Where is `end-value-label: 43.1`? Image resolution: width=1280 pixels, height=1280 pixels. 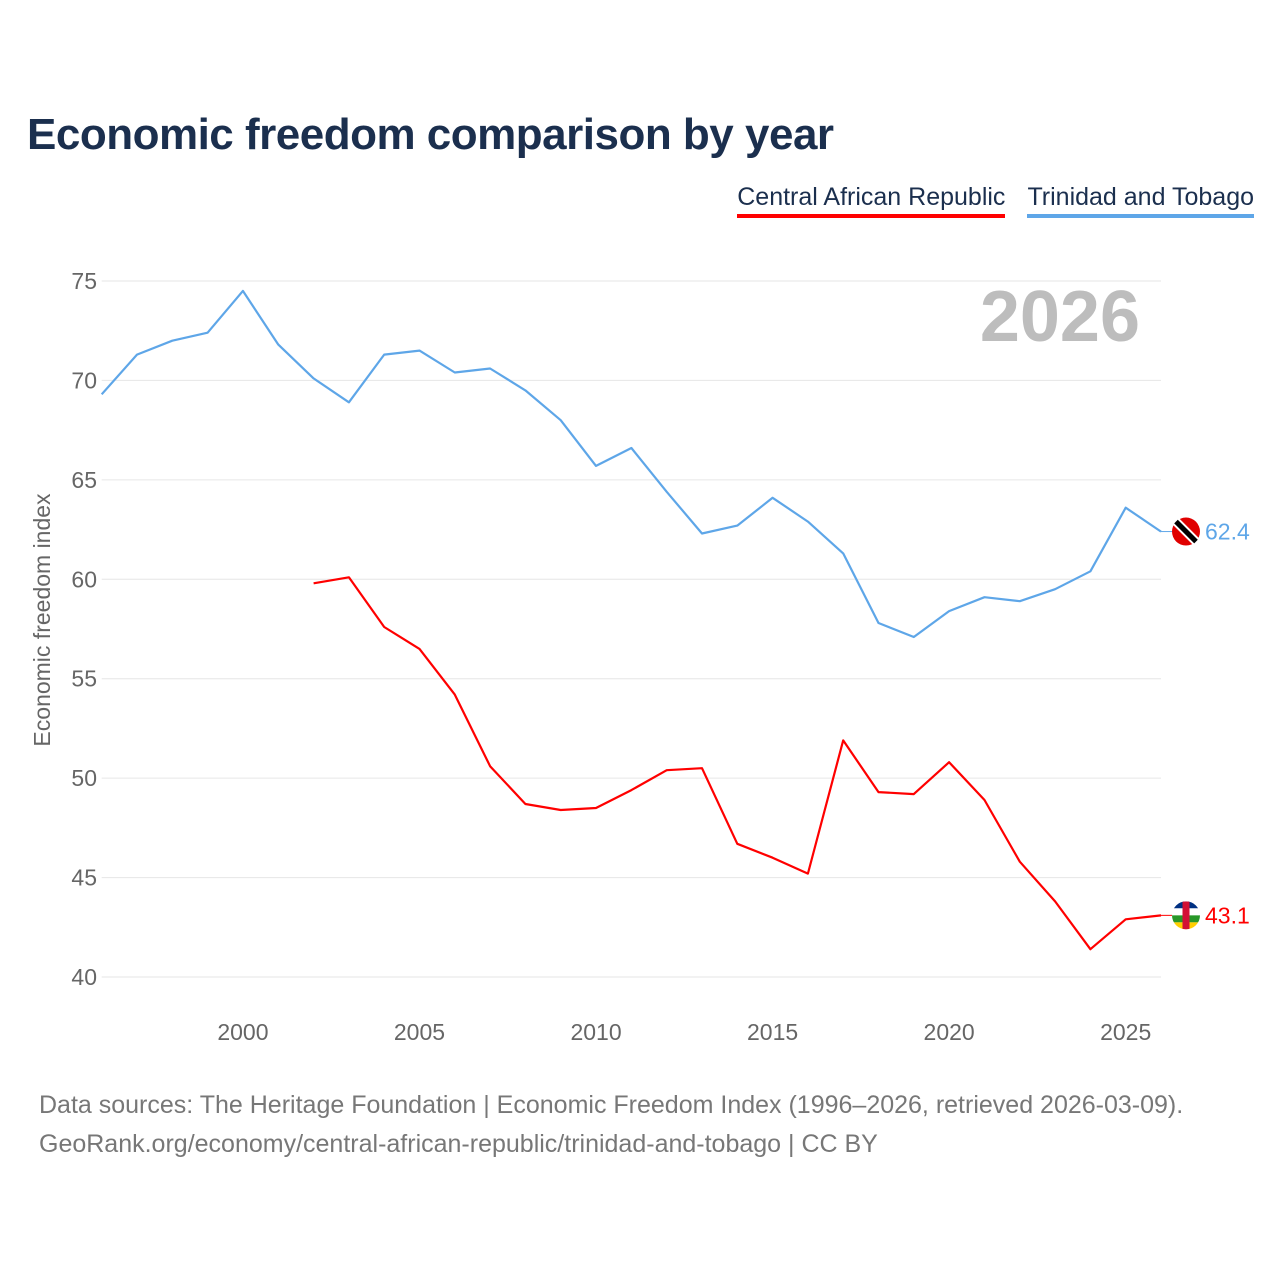
end-value-label: 43.1 is located at coordinates (1227, 915).